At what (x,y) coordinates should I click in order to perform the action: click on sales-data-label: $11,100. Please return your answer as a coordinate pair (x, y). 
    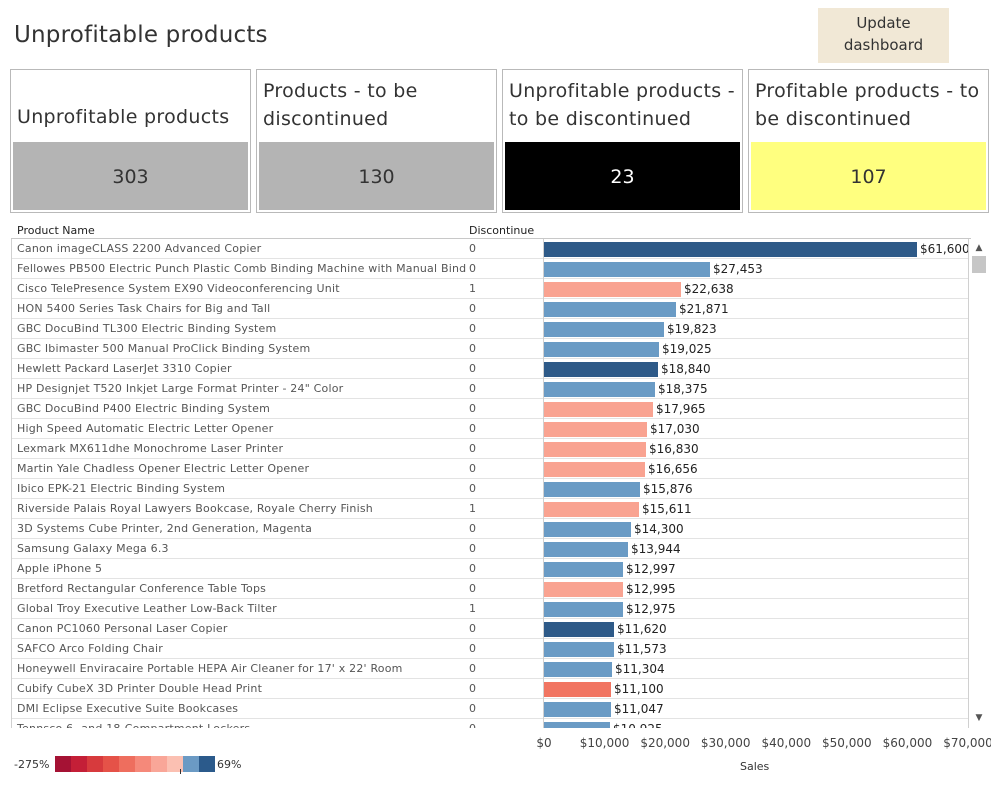
    Looking at the image, I should click on (639, 689).